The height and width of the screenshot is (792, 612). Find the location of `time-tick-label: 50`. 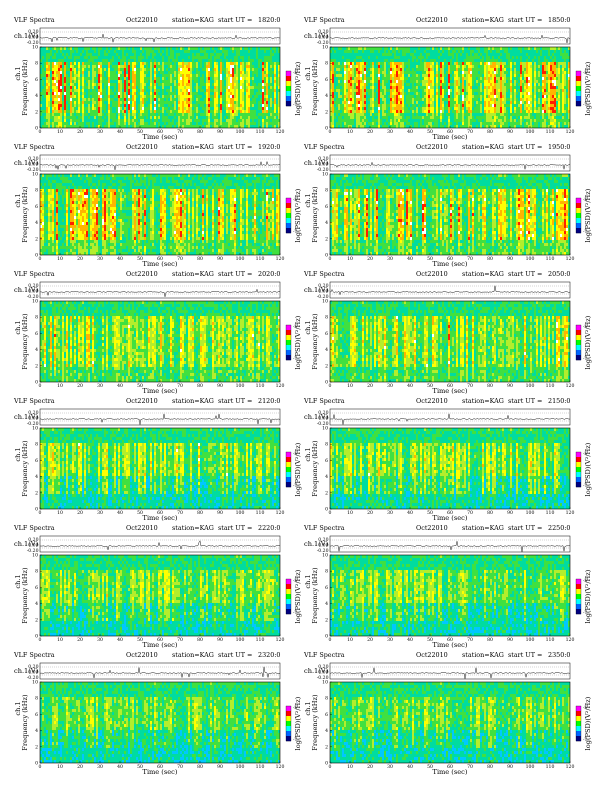

time-tick-label: 50 is located at coordinates (140, 513).